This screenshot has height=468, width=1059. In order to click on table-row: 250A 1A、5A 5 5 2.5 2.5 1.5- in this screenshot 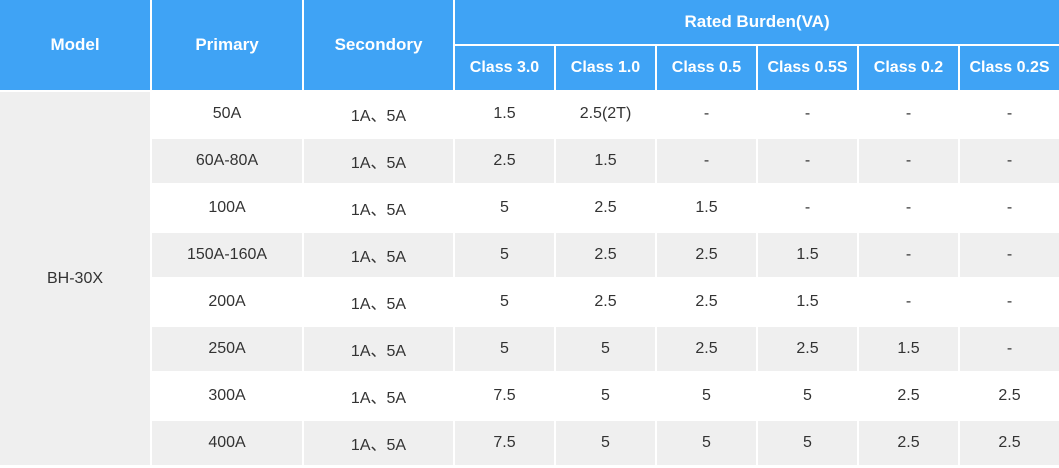, I will do `click(529, 349)`.